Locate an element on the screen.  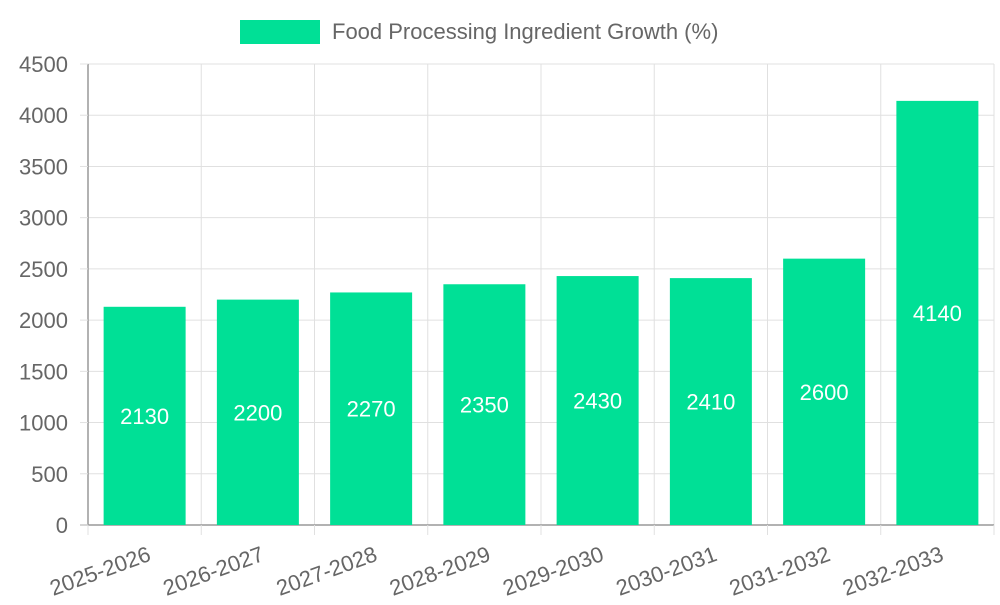
y-tick-label: 2000 is located at coordinates (43, 320).